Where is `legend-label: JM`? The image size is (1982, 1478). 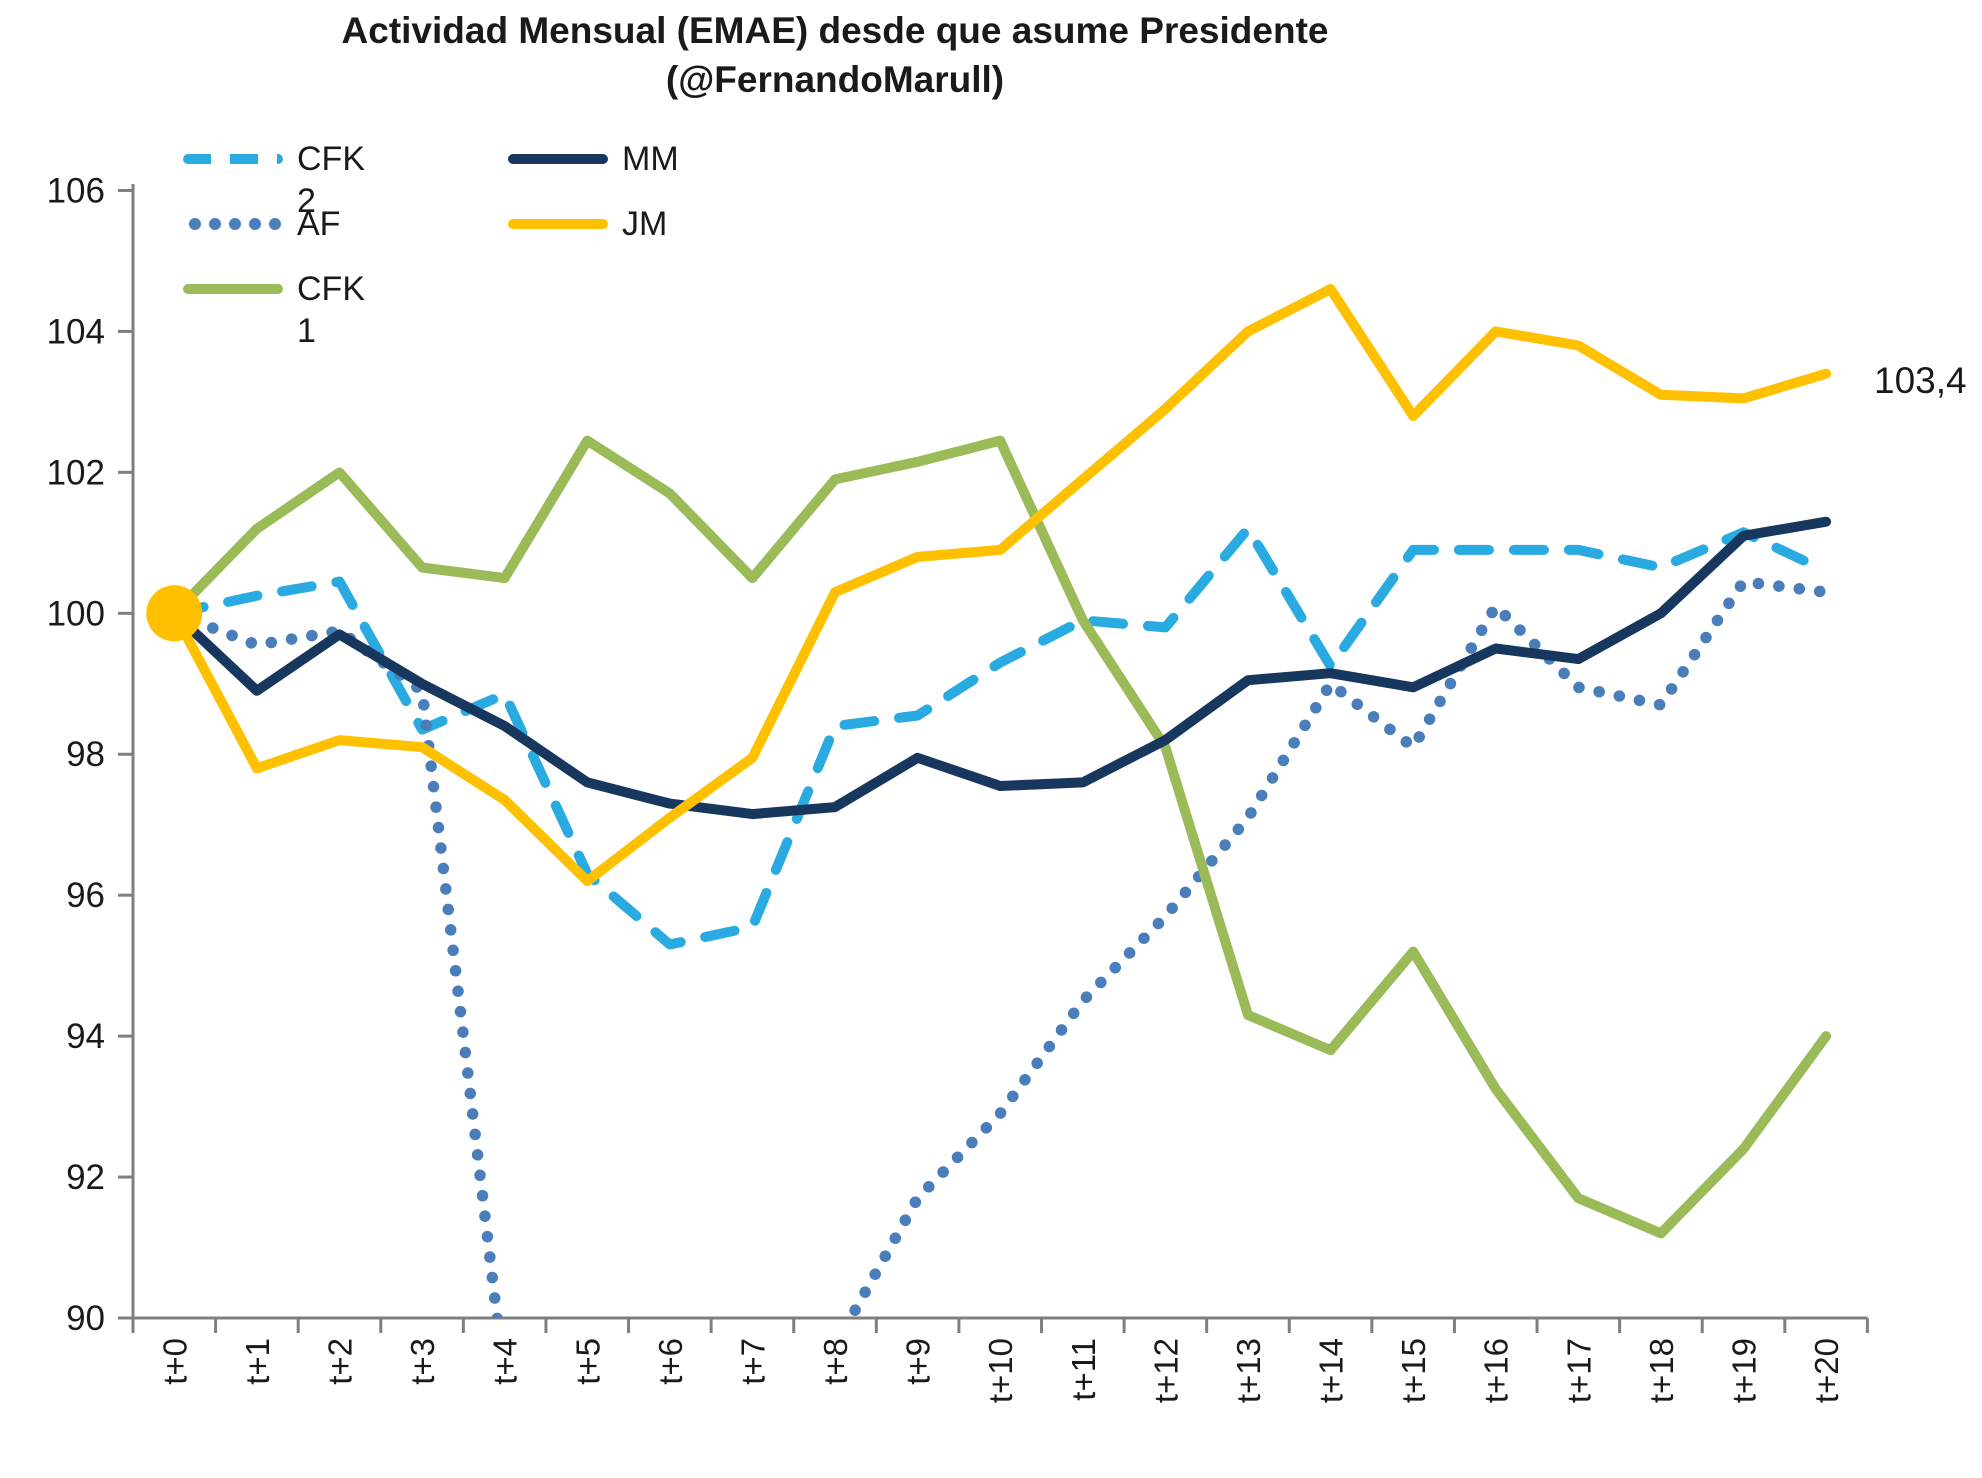 legend-label: JM is located at coordinates (645, 224).